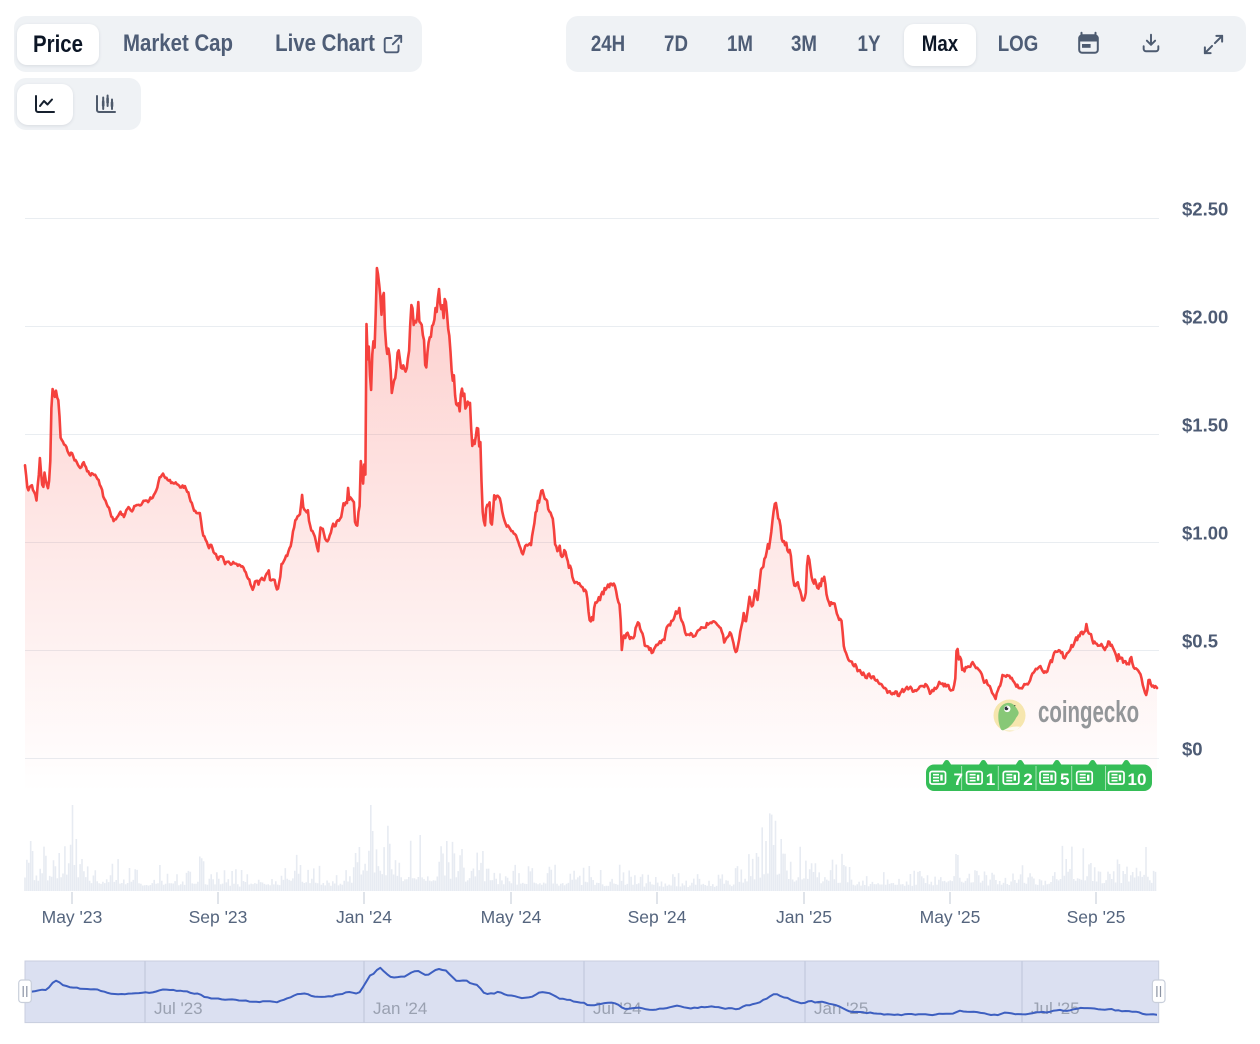 The height and width of the screenshot is (1044, 1260). I want to click on svg-text: May '24, so click(511, 917).